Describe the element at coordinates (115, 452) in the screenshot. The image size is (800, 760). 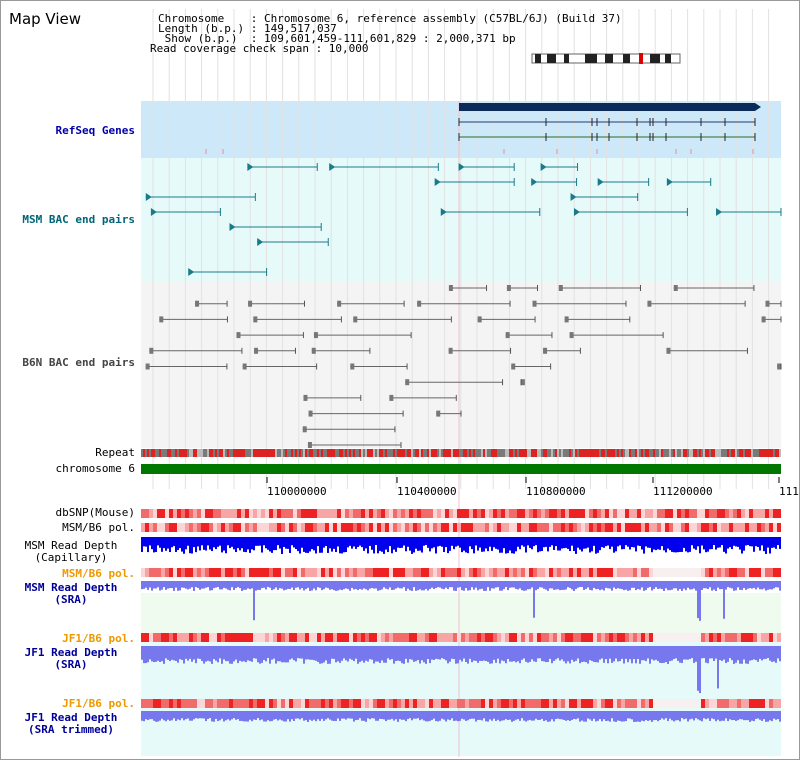
I see `track-label-repeat: Repeat` at that location.